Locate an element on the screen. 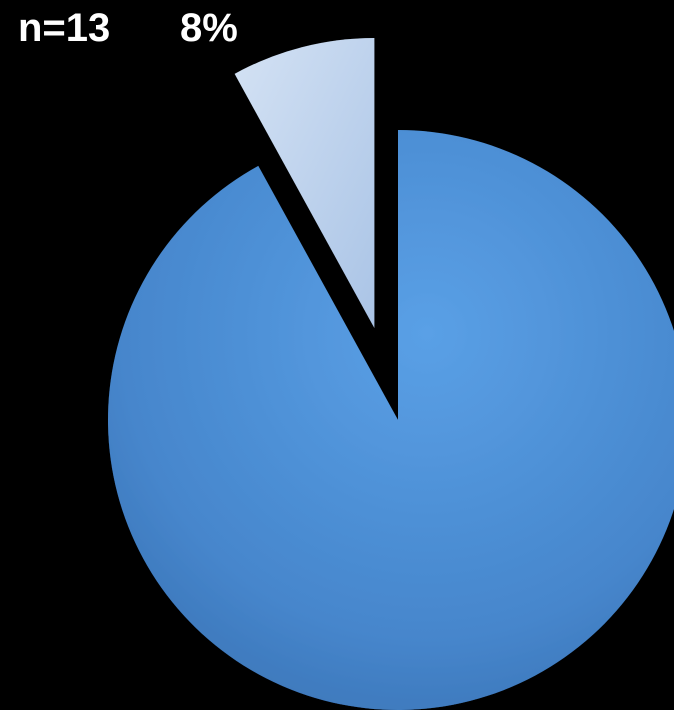 Image resolution: width=674 pixels, height=710 pixels. slice-percent-label: 8% is located at coordinates (209, 28).